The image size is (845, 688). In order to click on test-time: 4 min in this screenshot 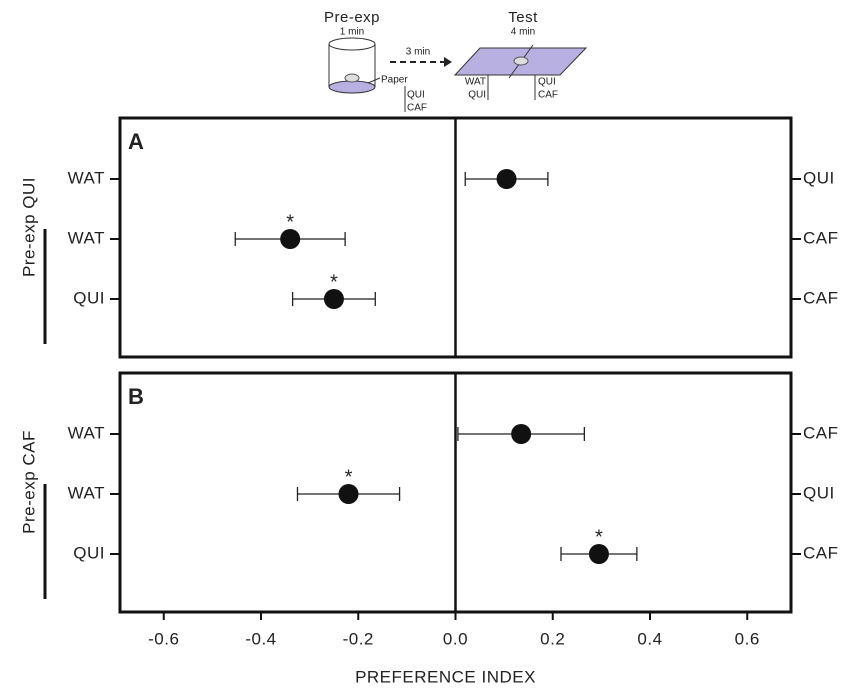, I will do `click(523, 32)`.